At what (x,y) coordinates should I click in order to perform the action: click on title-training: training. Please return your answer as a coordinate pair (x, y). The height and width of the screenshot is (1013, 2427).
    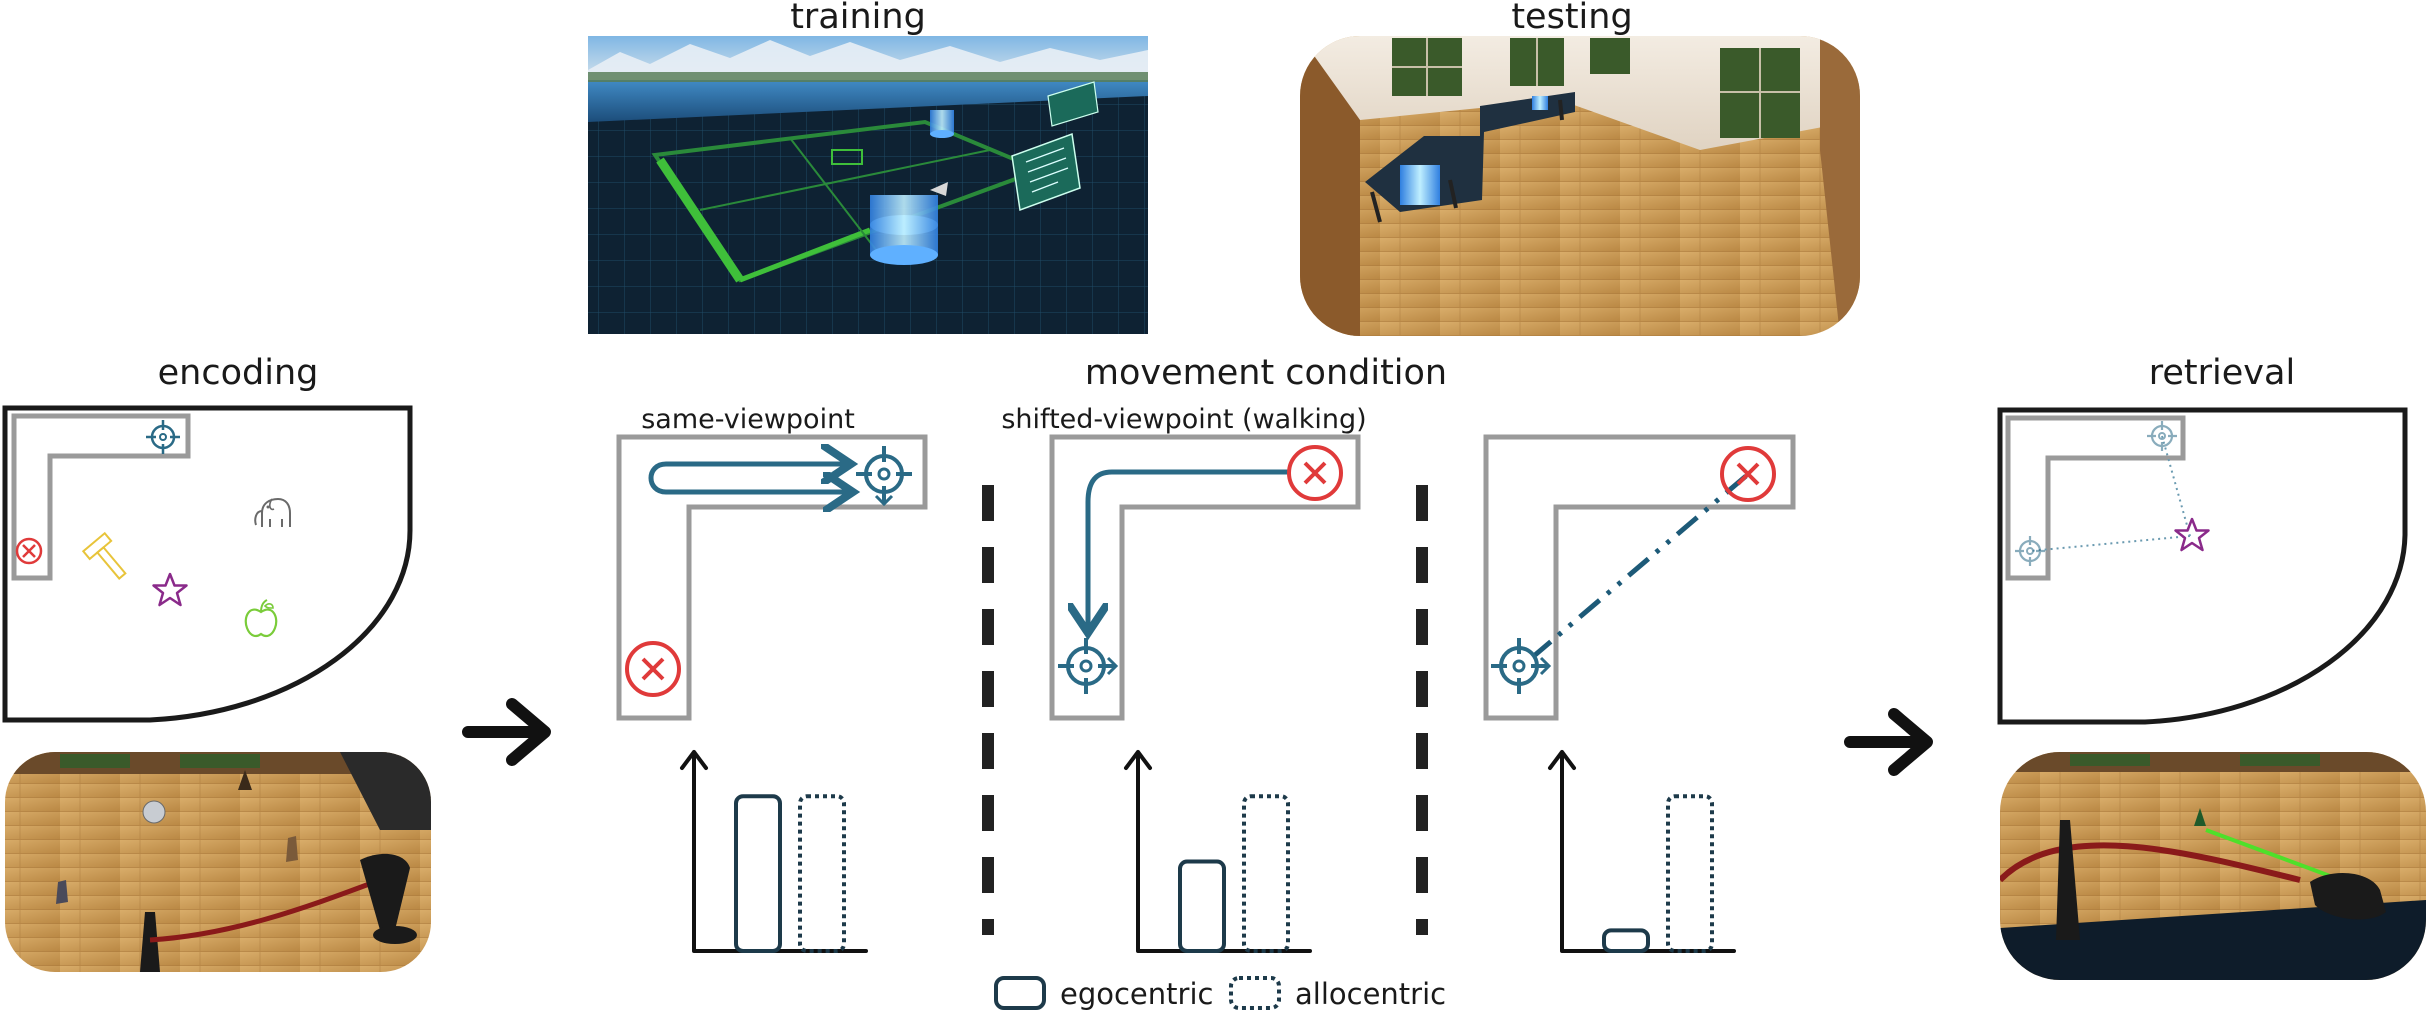
    Looking at the image, I should click on (858, 18).